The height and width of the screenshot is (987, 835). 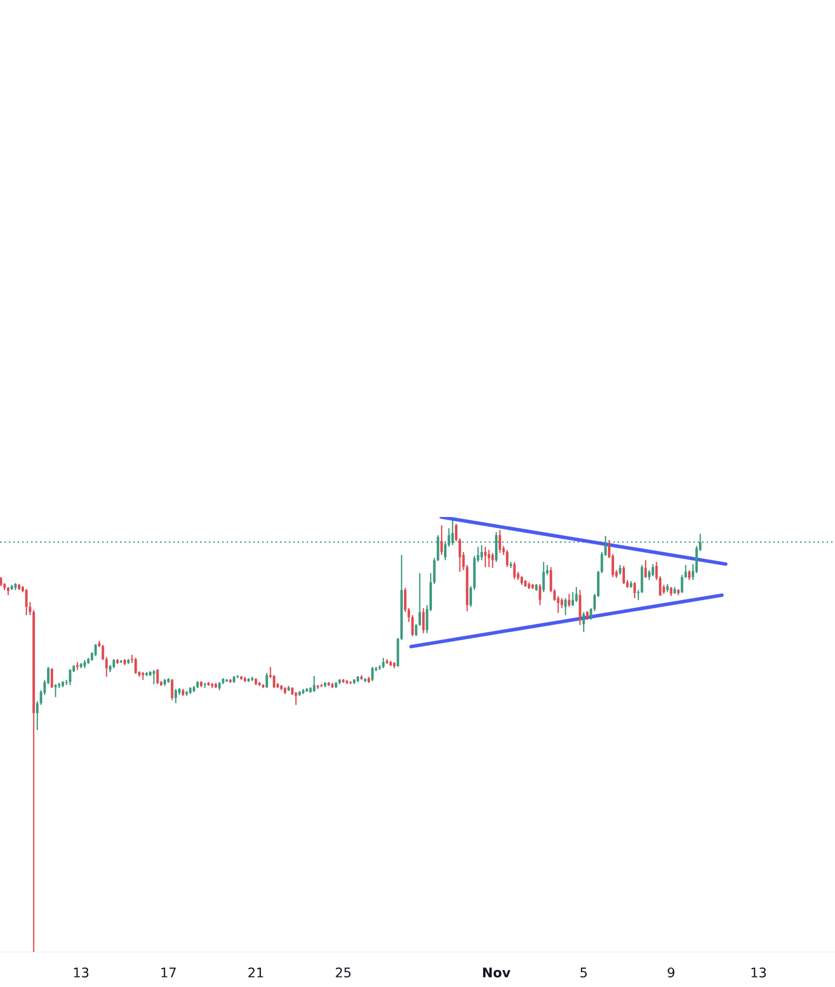 What do you see at coordinates (583, 973) in the screenshot?
I see `x-tick-label: 5` at bounding box center [583, 973].